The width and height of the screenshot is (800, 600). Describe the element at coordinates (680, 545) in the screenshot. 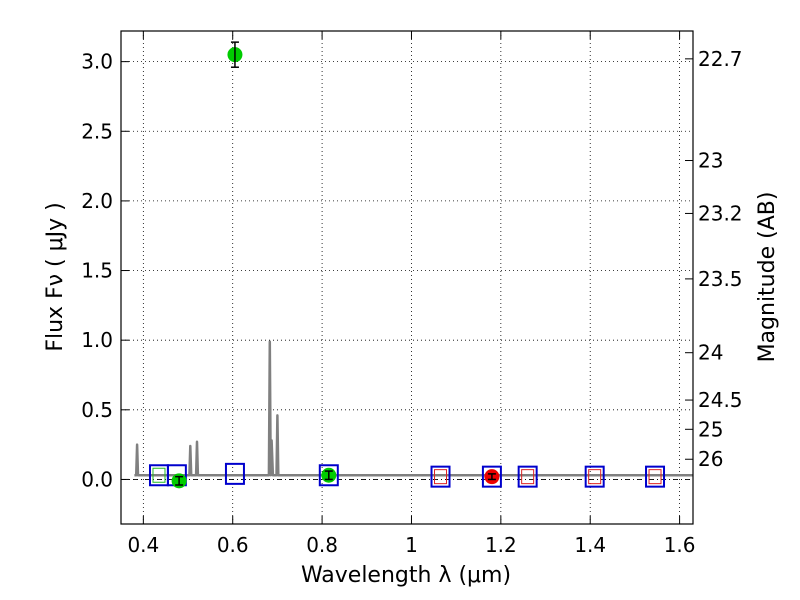

I see `x-tick-label: 1.6` at that location.